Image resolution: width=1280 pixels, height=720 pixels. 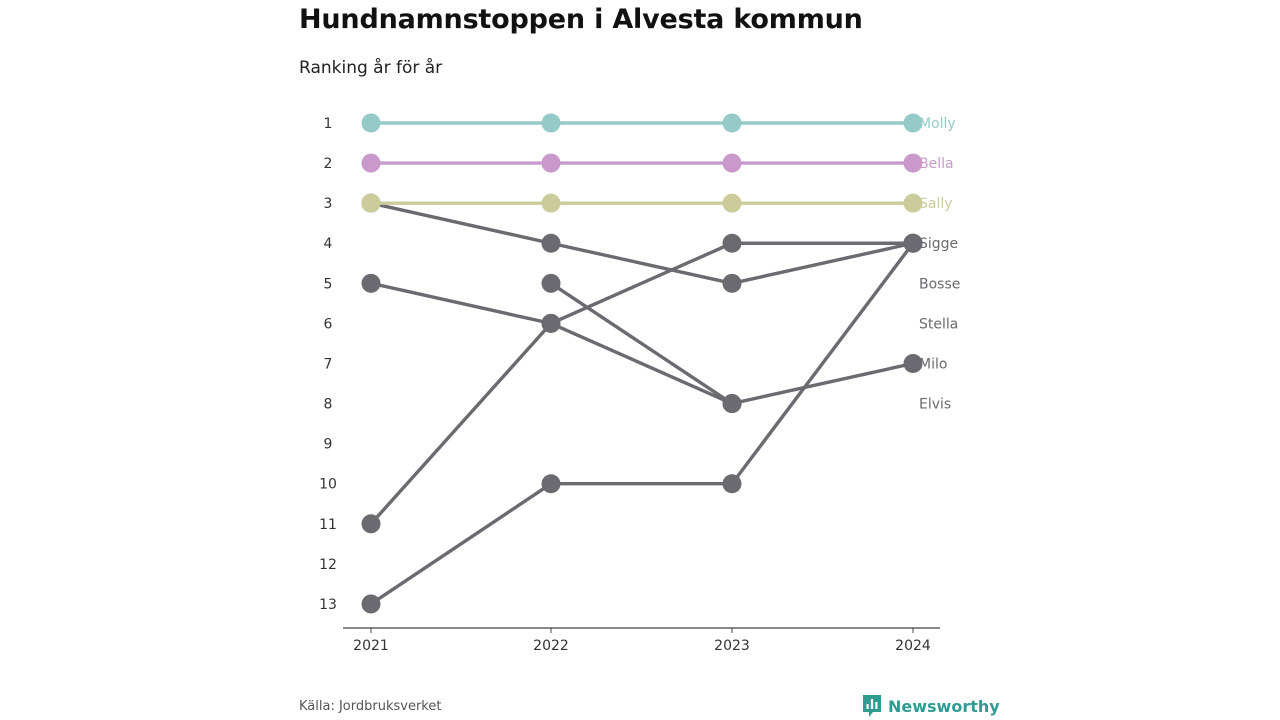 I want to click on y-tick-label: 11, so click(x=328, y=525).